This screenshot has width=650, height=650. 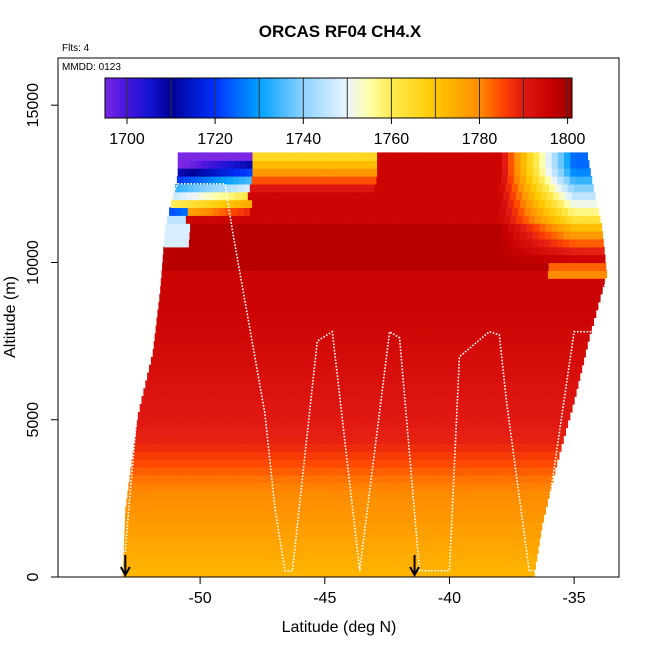 What do you see at coordinates (91, 67) in the screenshot?
I see `date-label: MMDD: 0123` at bounding box center [91, 67].